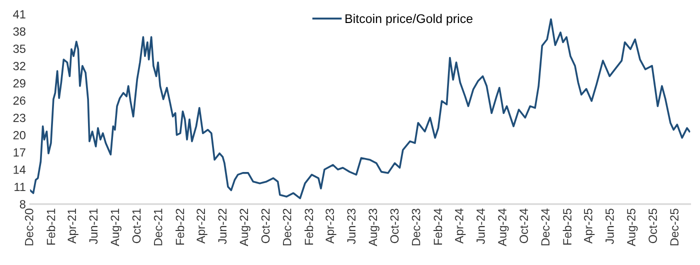 This screenshot has width=700, height=265. Describe the element at coordinates (309, 226) in the screenshot. I see `x-tick-label: Feb-23` at that location.